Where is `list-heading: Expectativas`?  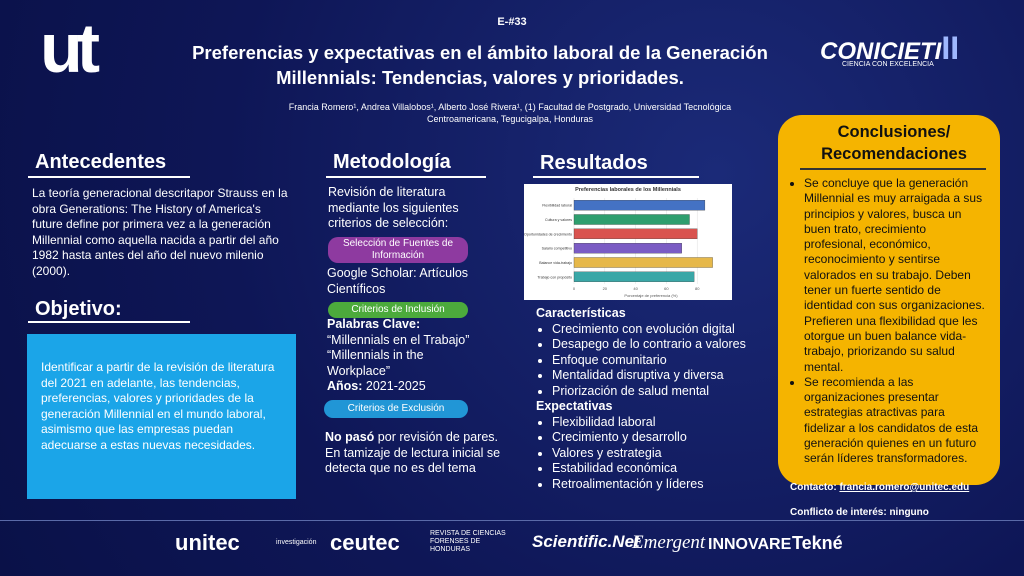 list-heading: Expectativas is located at coordinates (574, 406).